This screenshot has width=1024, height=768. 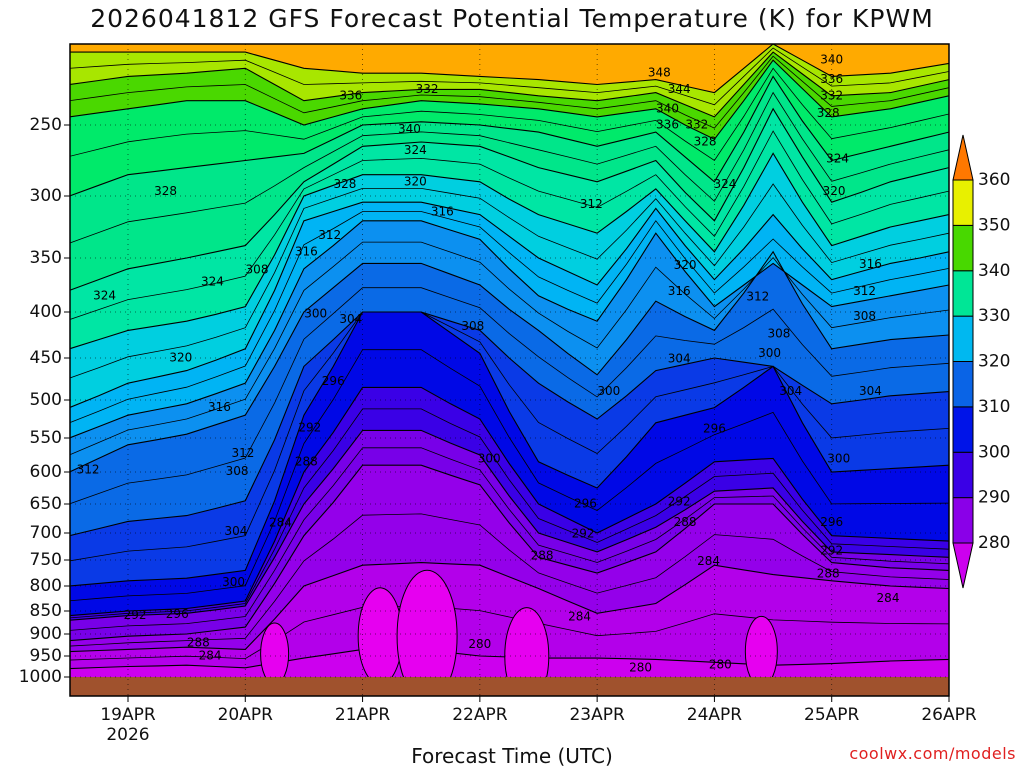 What do you see at coordinates (46, 504) in the screenshot?
I see `y-tick-label: 650` at bounding box center [46, 504].